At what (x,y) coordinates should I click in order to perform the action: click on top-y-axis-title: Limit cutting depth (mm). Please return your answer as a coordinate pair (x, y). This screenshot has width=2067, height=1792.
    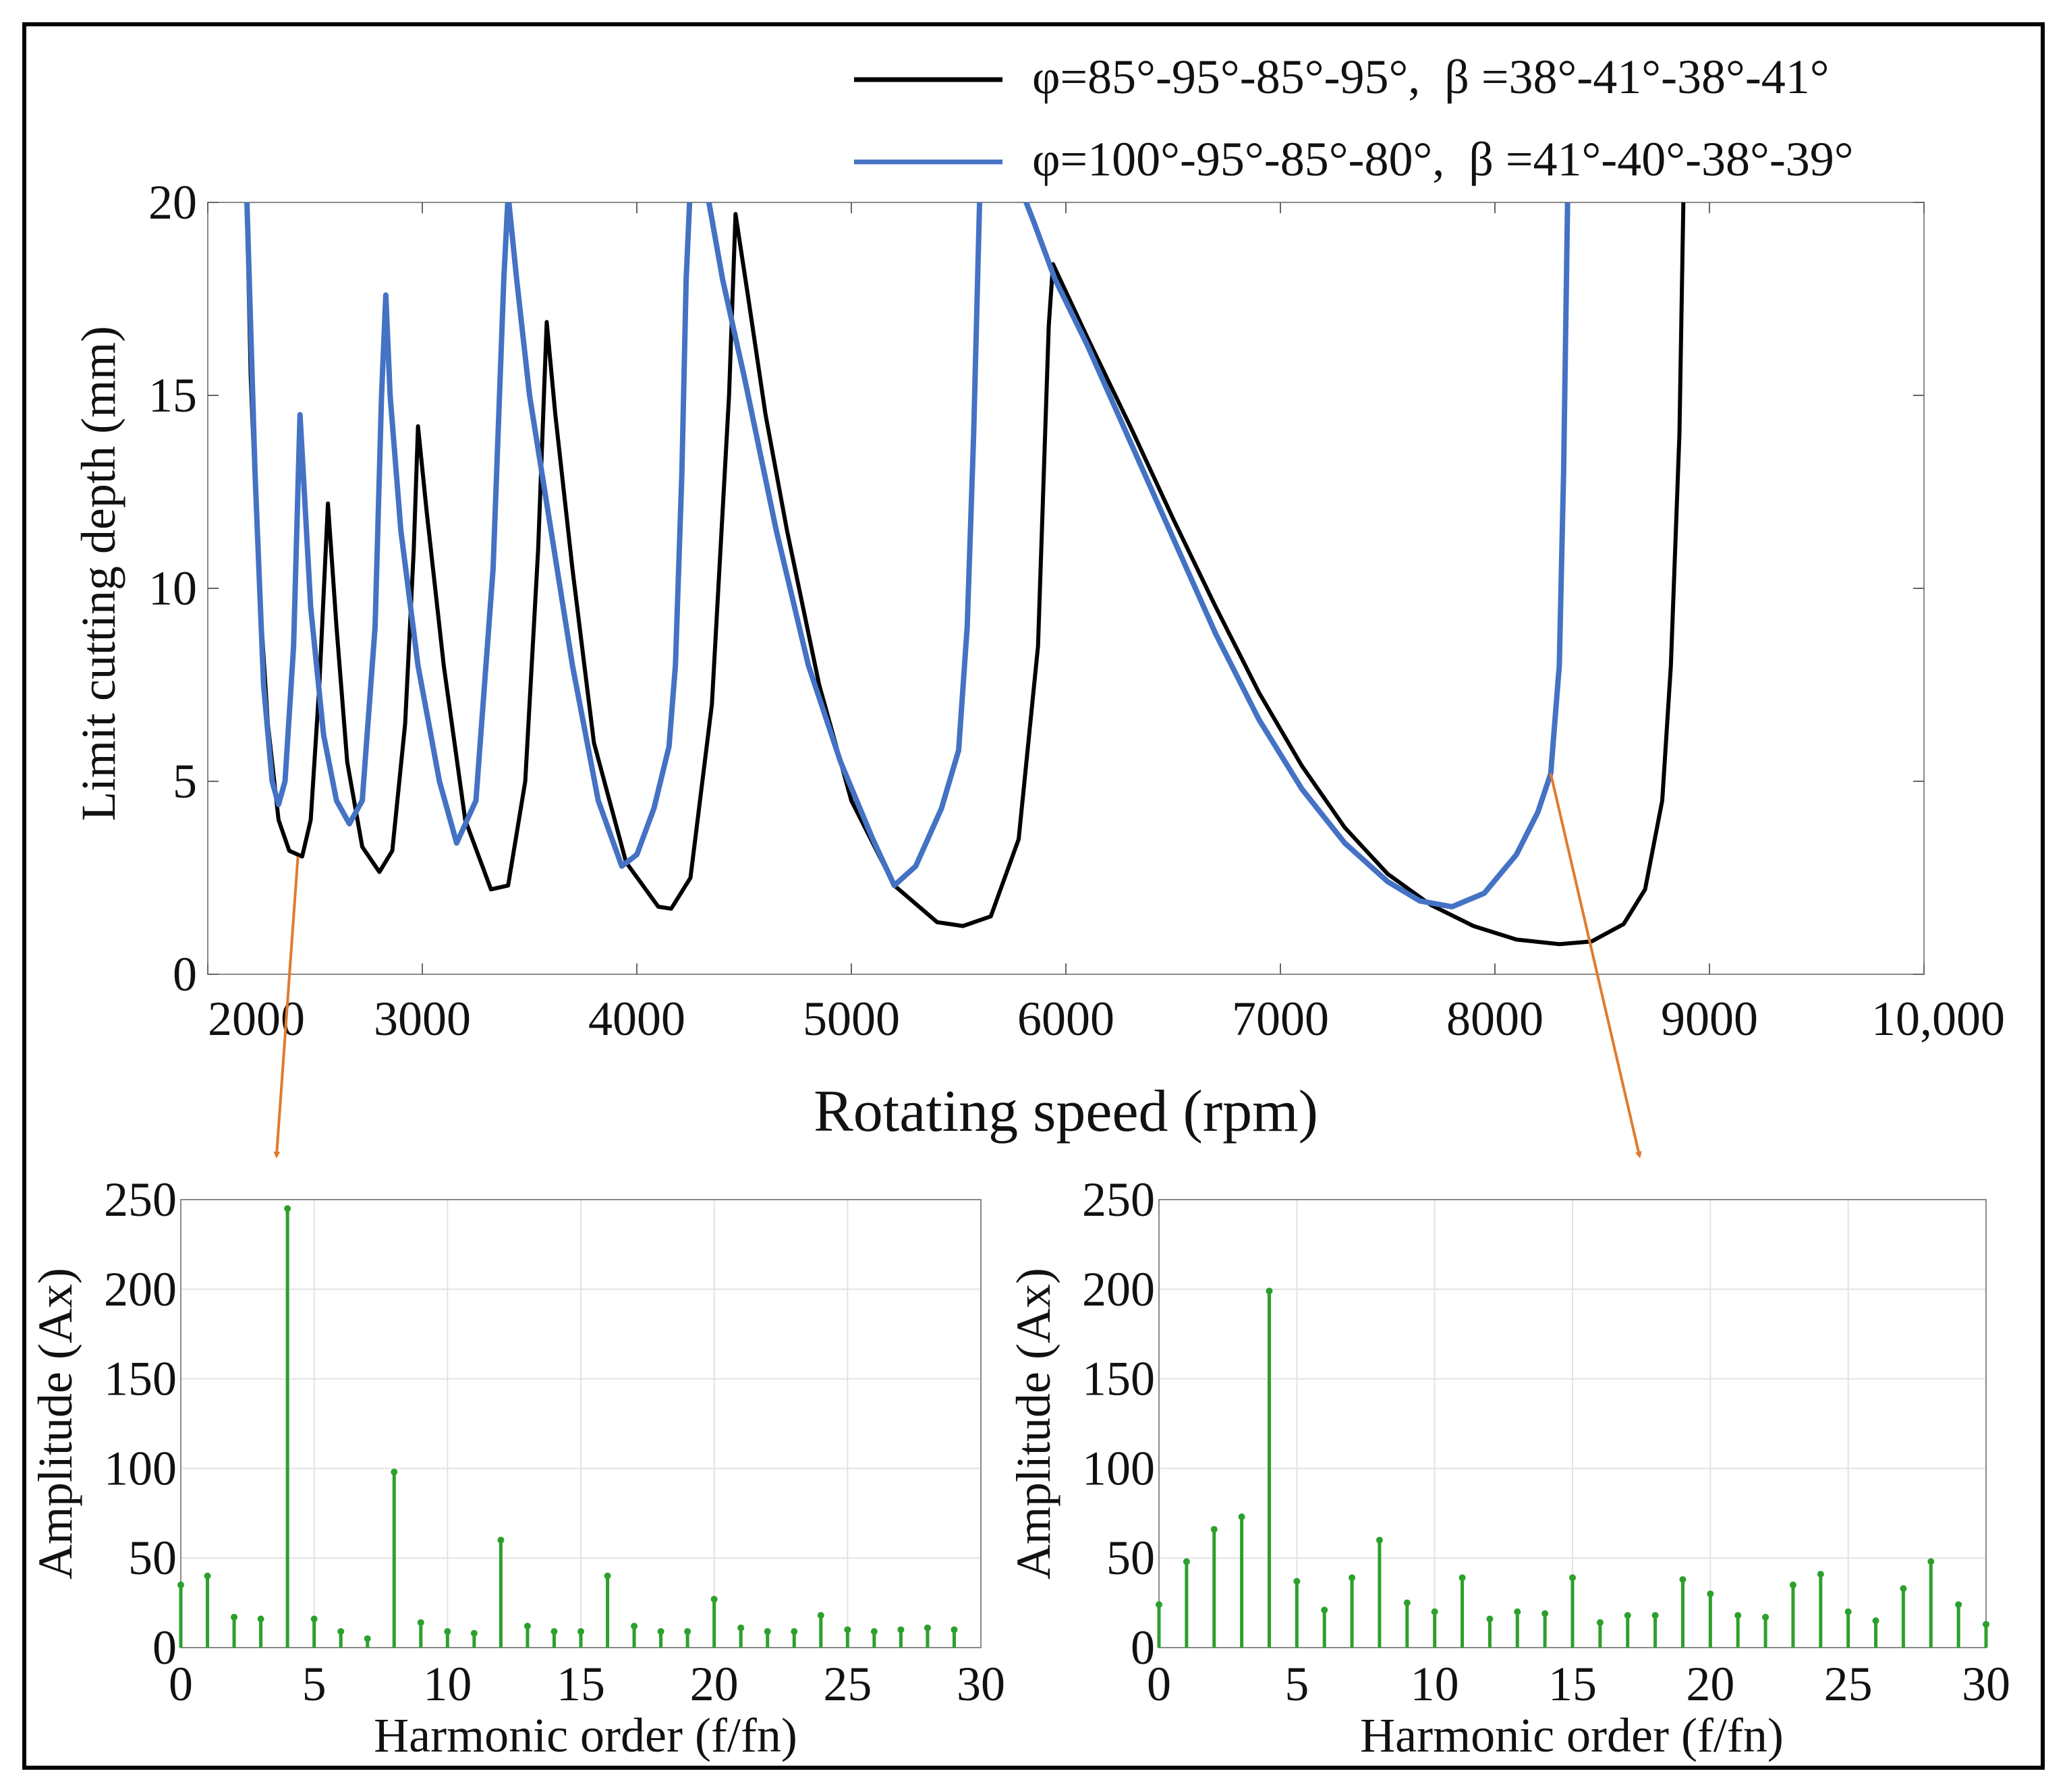
    Looking at the image, I should click on (98, 573).